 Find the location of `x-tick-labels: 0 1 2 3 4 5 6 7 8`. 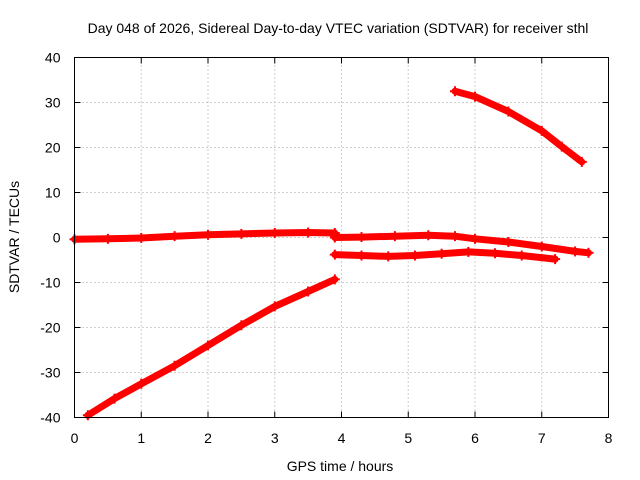

x-tick-labels: 0 1 2 3 4 5 6 7 8 is located at coordinates (342, 438).